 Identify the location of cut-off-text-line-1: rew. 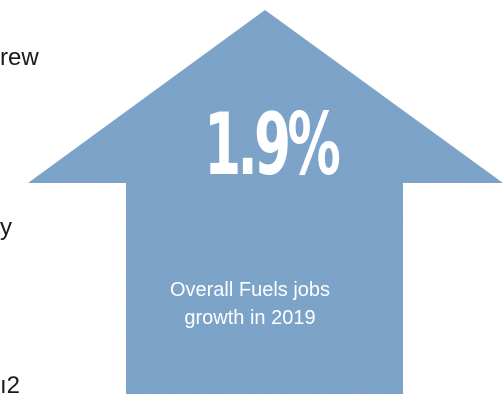
(19, 57).